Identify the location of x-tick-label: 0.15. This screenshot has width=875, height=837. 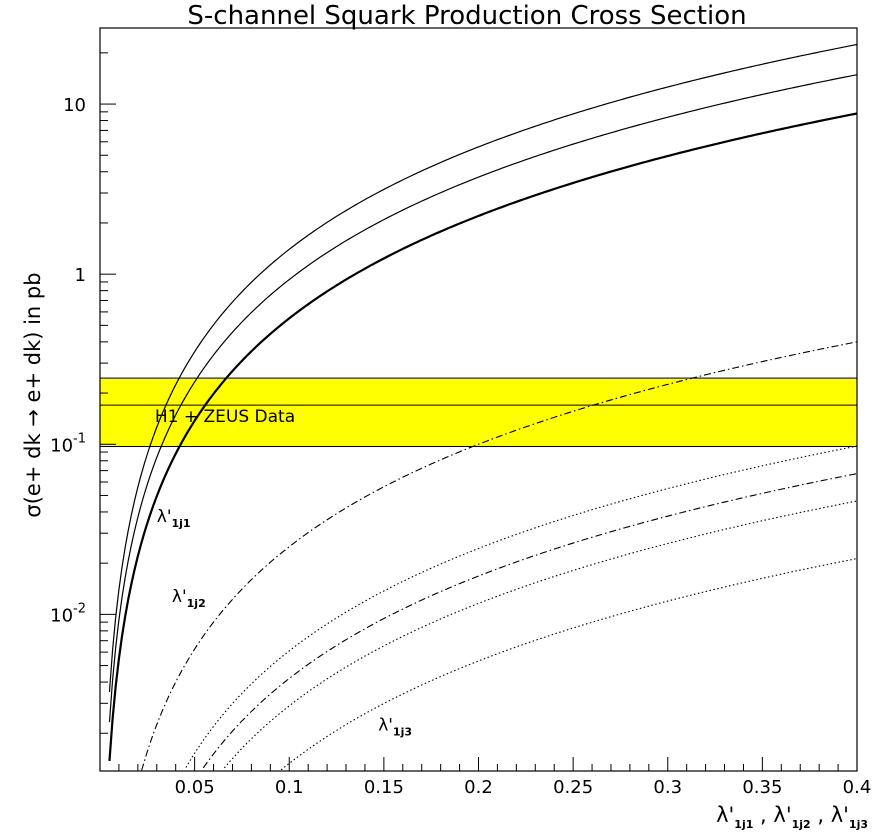
(384, 787).